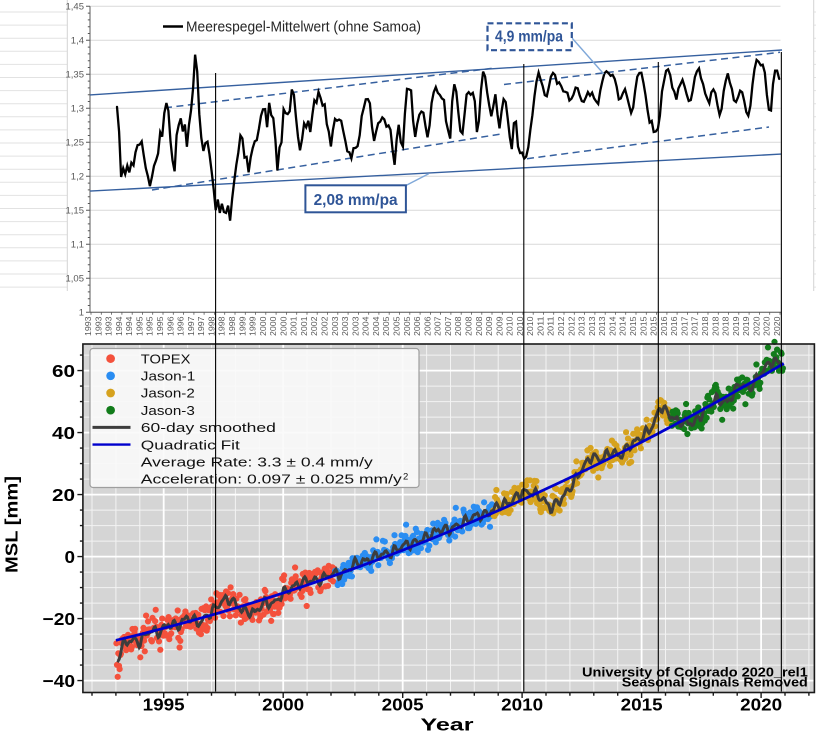 The height and width of the screenshot is (742, 816). Describe the element at coordinates (303, 27) in the screenshot. I see `svg-text:Meerespegel-Mittelwert (ohne S: Meerespegel-Mittelwert (ohne Samoa)` at that location.